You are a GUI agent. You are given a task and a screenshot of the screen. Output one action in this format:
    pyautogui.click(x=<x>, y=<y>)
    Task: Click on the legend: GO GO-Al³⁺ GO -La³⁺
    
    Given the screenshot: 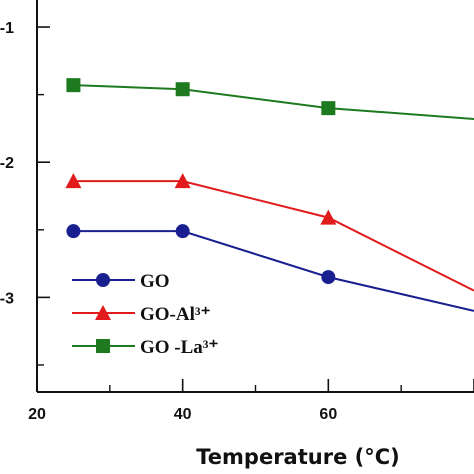 What is the action you would take?
    pyautogui.click(x=145, y=314)
    